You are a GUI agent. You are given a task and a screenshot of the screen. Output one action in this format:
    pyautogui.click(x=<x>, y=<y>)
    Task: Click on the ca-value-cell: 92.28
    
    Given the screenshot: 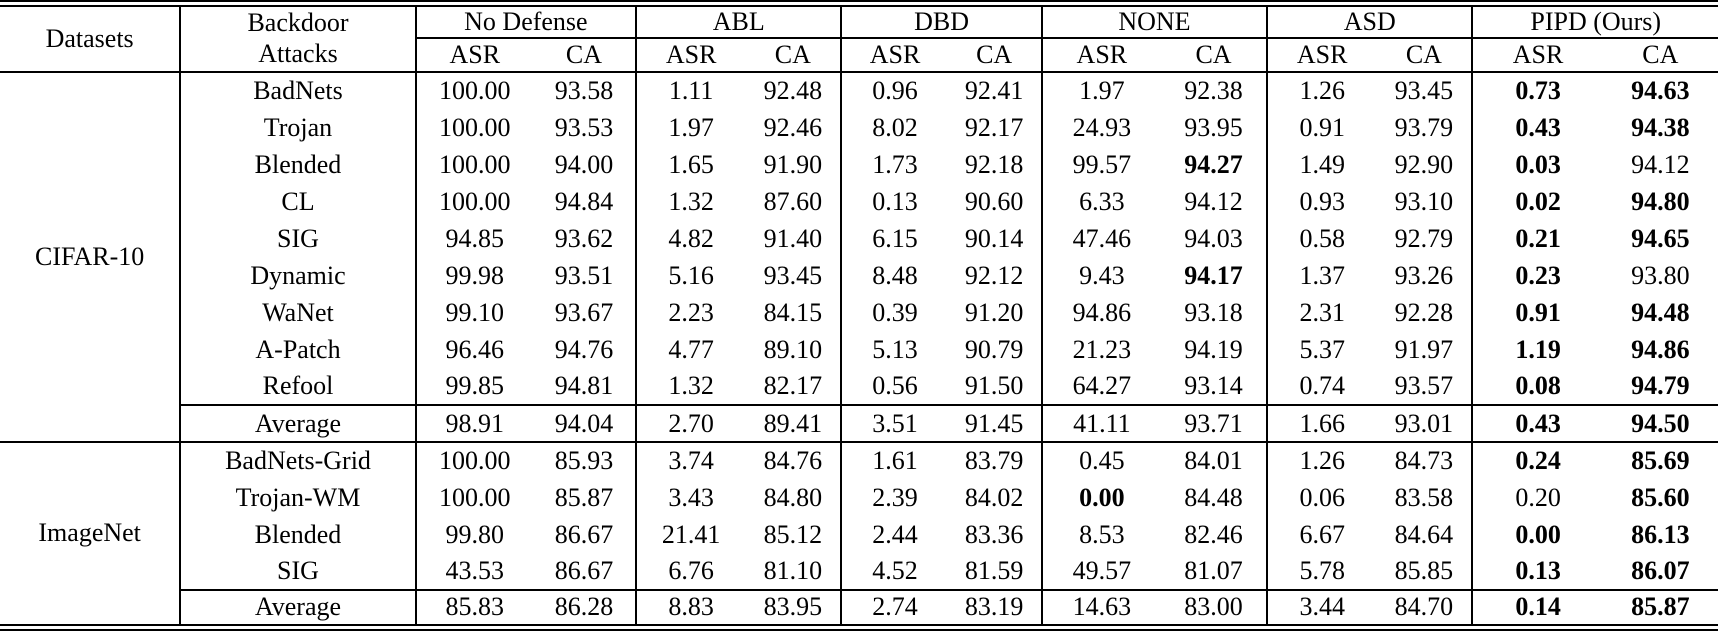 What is the action you would take?
    pyautogui.click(x=1425, y=312)
    